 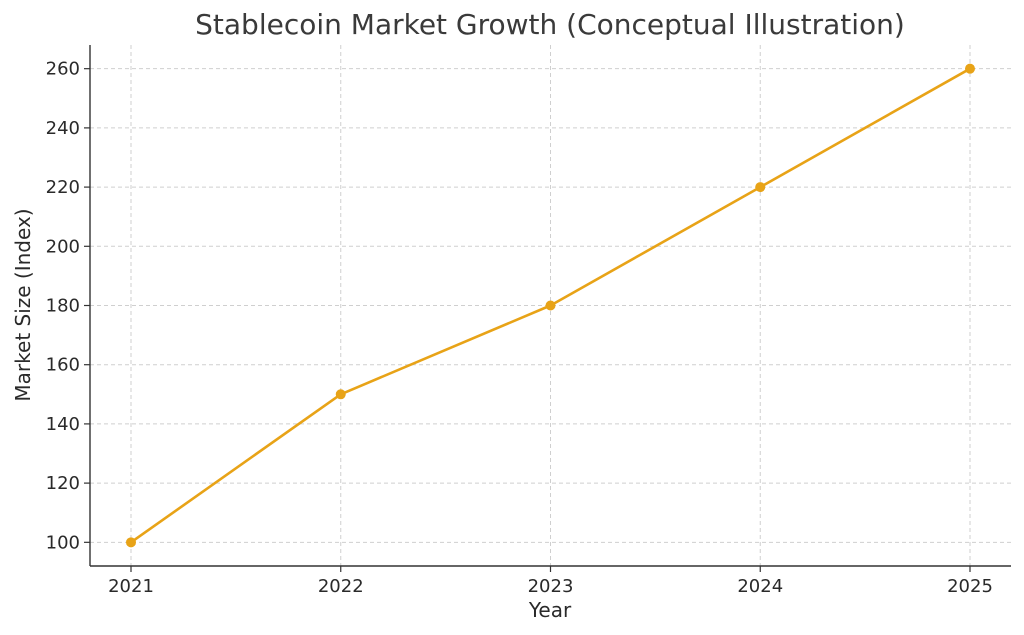 I want to click on y-tick-label: 240, so click(x=63, y=128).